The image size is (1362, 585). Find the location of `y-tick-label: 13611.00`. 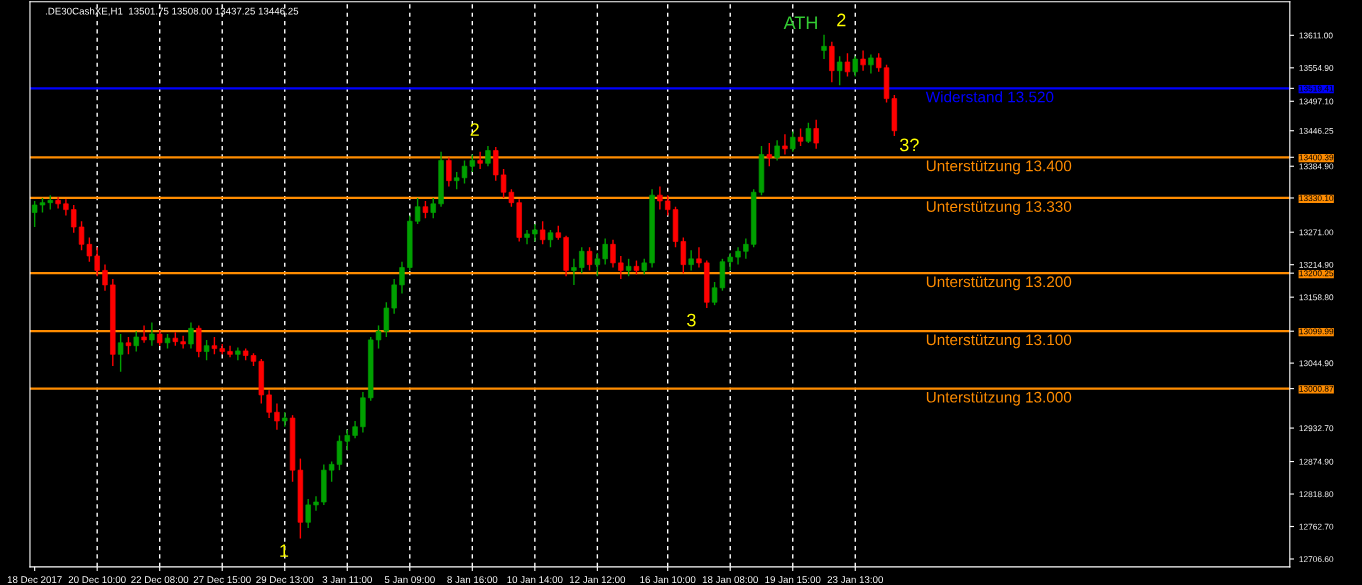

y-tick-label: 13611.00 is located at coordinates (1316, 35).